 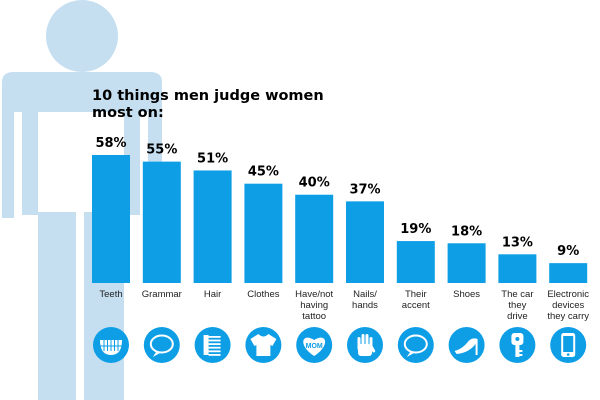 What do you see at coordinates (82, 145) in the screenshot?
I see `silhouette-torso` at bounding box center [82, 145].